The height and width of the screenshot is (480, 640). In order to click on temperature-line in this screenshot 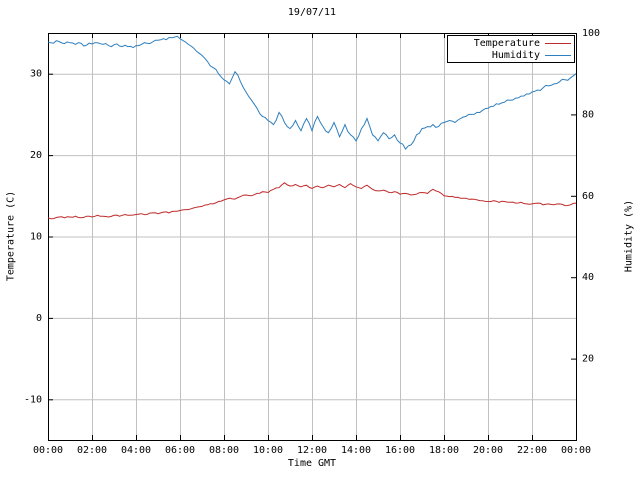, I will do `click(312, 201)`.